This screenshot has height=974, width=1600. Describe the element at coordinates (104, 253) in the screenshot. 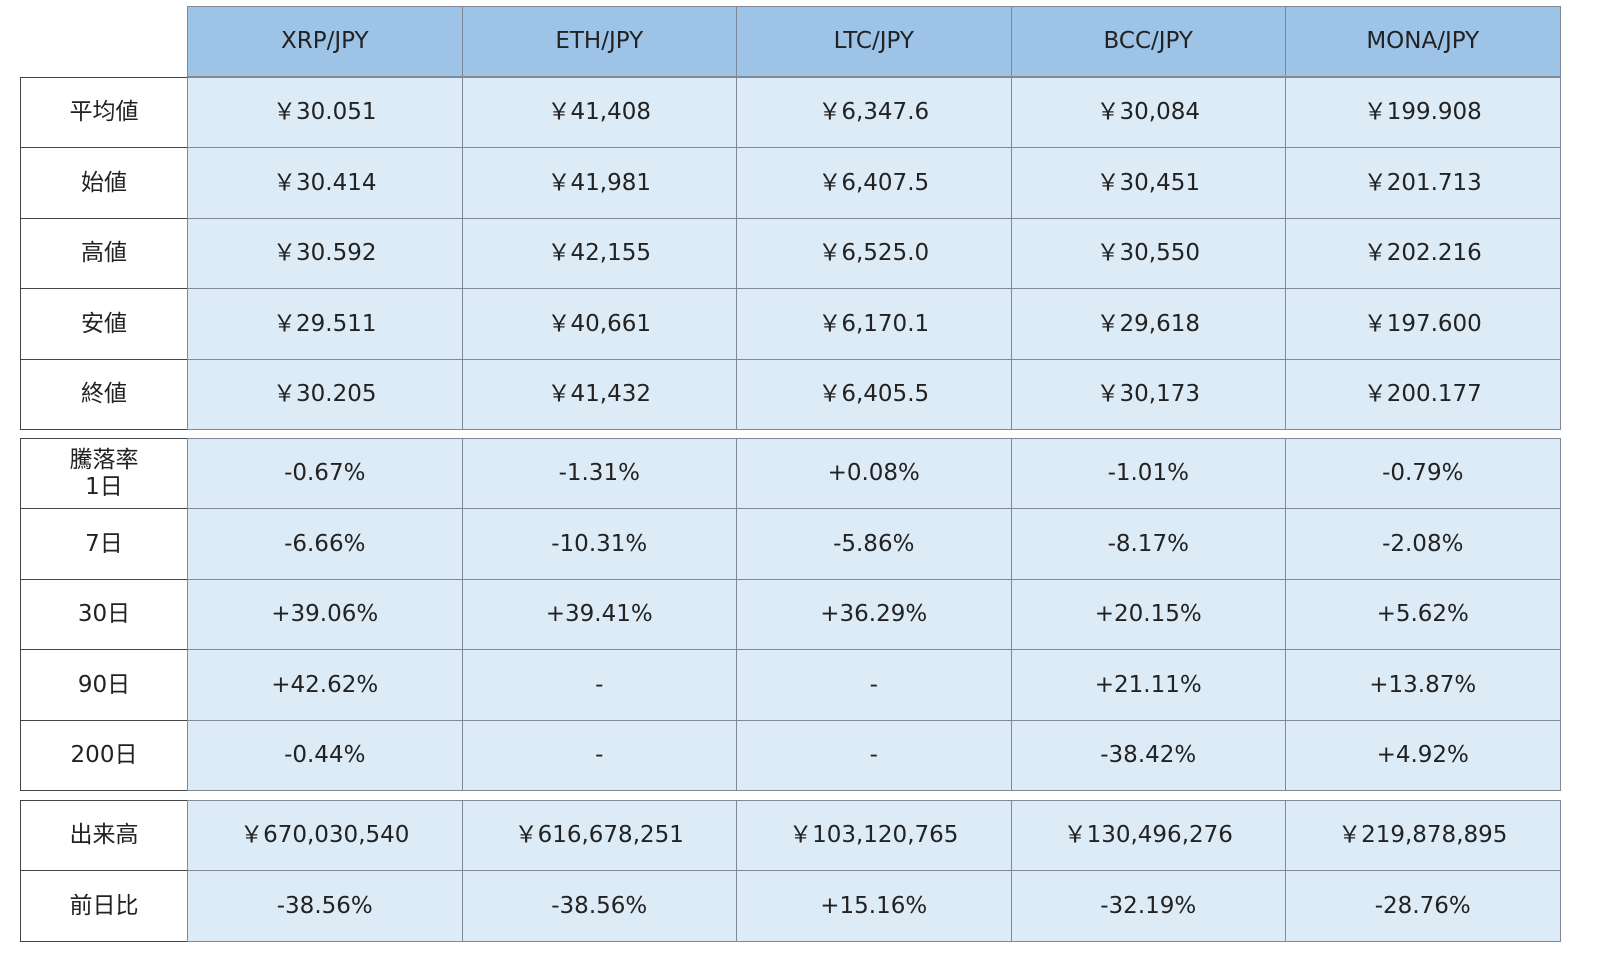

I see `row-label: 高値` at that location.